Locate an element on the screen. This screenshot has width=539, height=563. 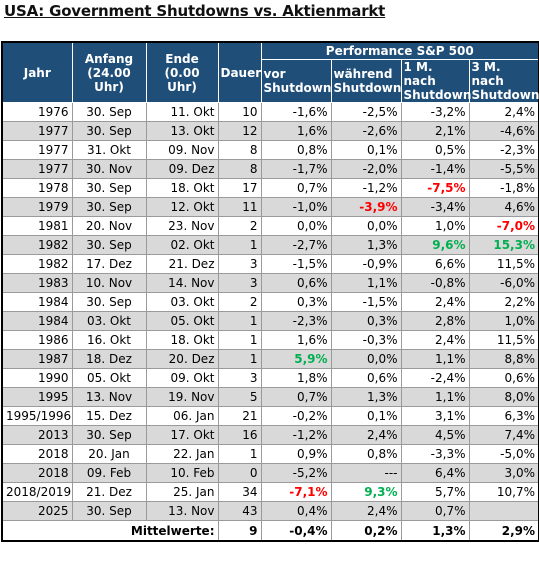
cell-m3: 2,4% is located at coordinates (503, 112).